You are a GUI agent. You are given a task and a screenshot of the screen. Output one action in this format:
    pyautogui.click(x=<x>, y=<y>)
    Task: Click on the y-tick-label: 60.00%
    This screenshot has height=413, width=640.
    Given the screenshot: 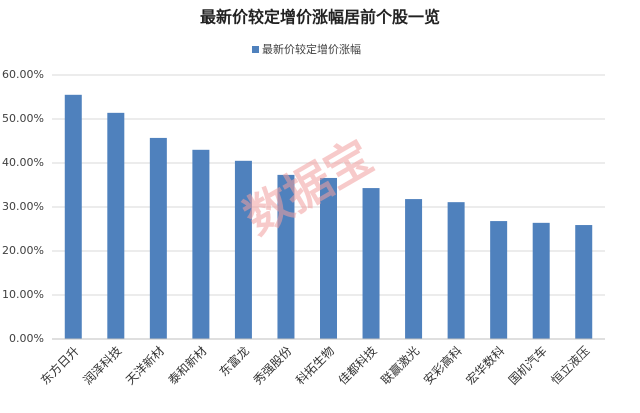 What is the action you would take?
    pyautogui.click(x=23, y=74)
    